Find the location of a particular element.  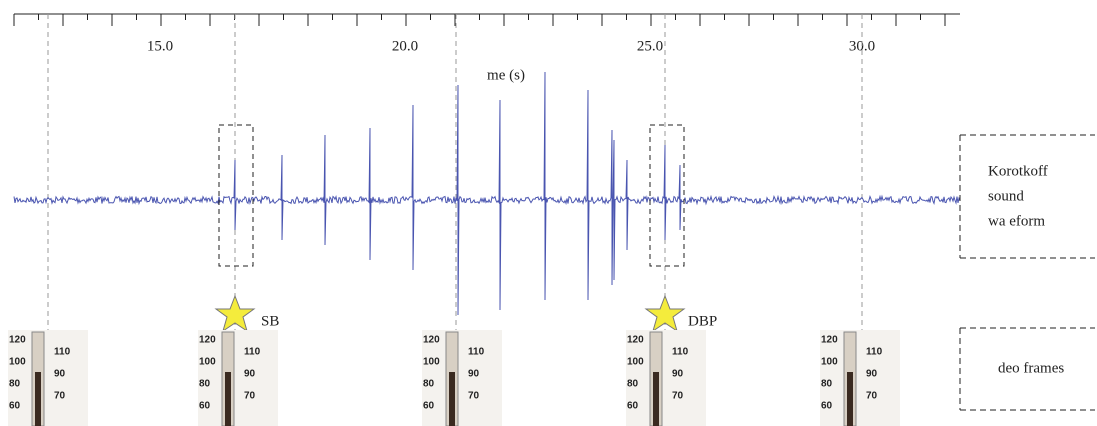

tick-label: 20.0 is located at coordinates (405, 46).